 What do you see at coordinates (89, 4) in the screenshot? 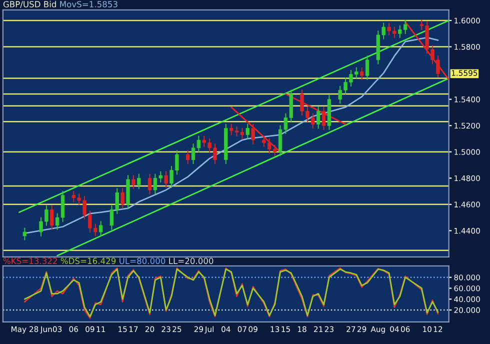
I see `text: MovS=1.5853` at bounding box center [89, 4].